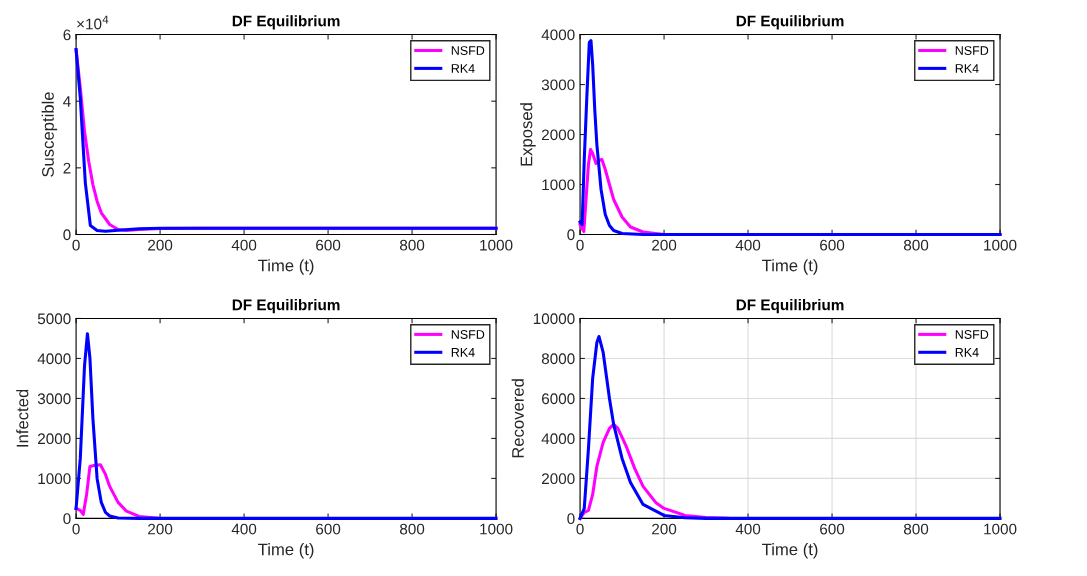 Image resolution: width=1087 pixels, height=576 pixels. What do you see at coordinates (49, 134) in the screenshot?
I see `y-axis-title: Susceptible` at bounding box center [49, 134].